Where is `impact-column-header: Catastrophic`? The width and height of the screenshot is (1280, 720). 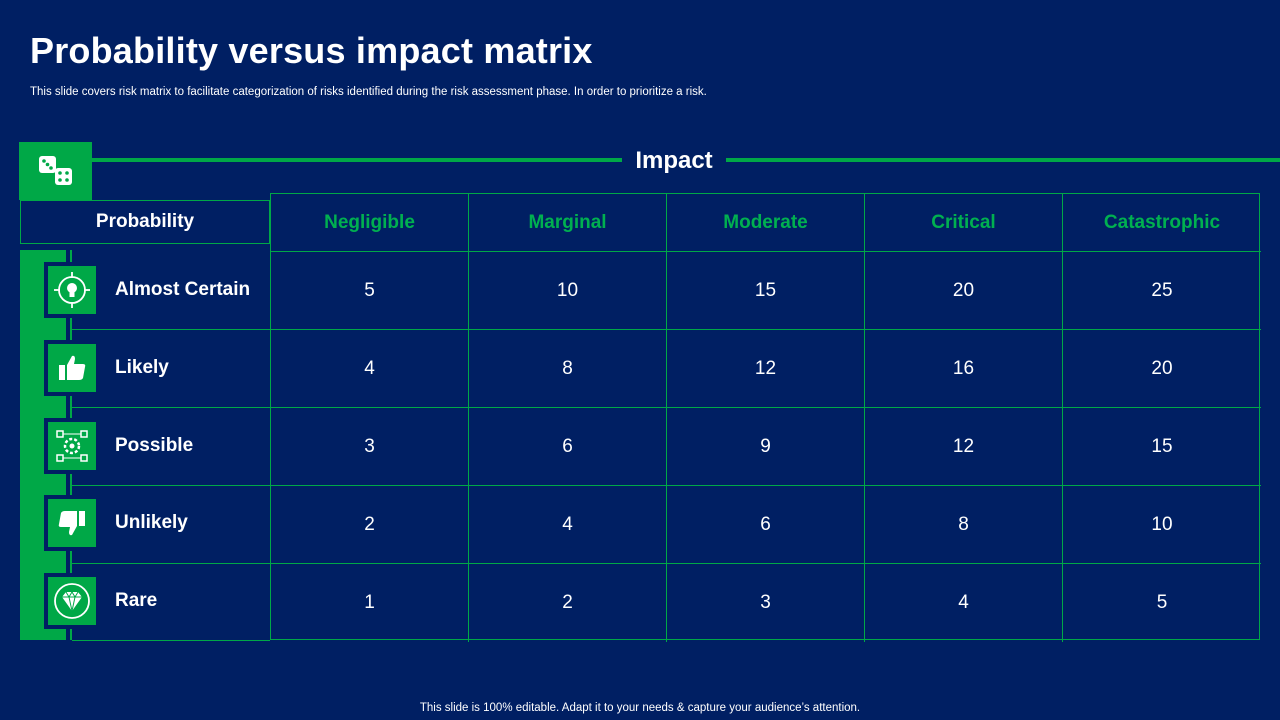
impact-column-header: Catastrophic is located at coordinates (1162, 223).